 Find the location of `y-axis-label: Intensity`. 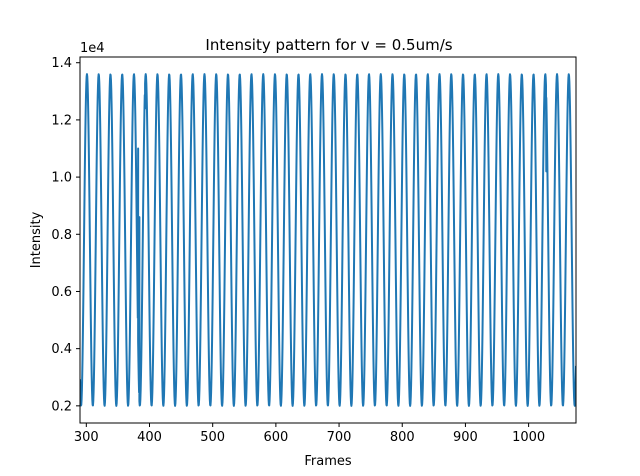

y-axis-label: Intensity is located at coordinates (36, 239).